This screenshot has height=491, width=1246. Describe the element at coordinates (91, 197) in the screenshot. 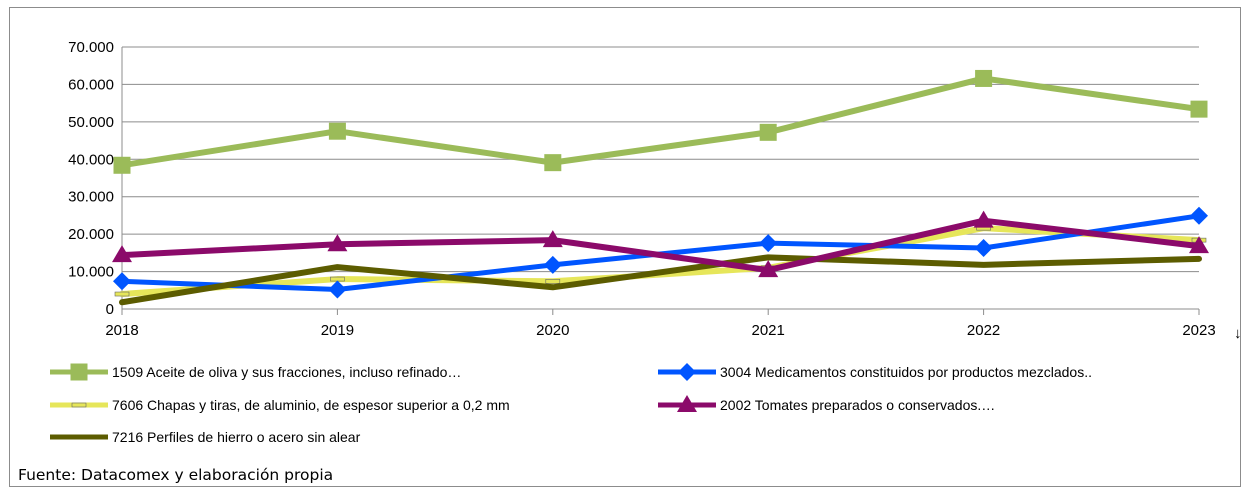

I see `y-tick-label: 30.000` at that location.